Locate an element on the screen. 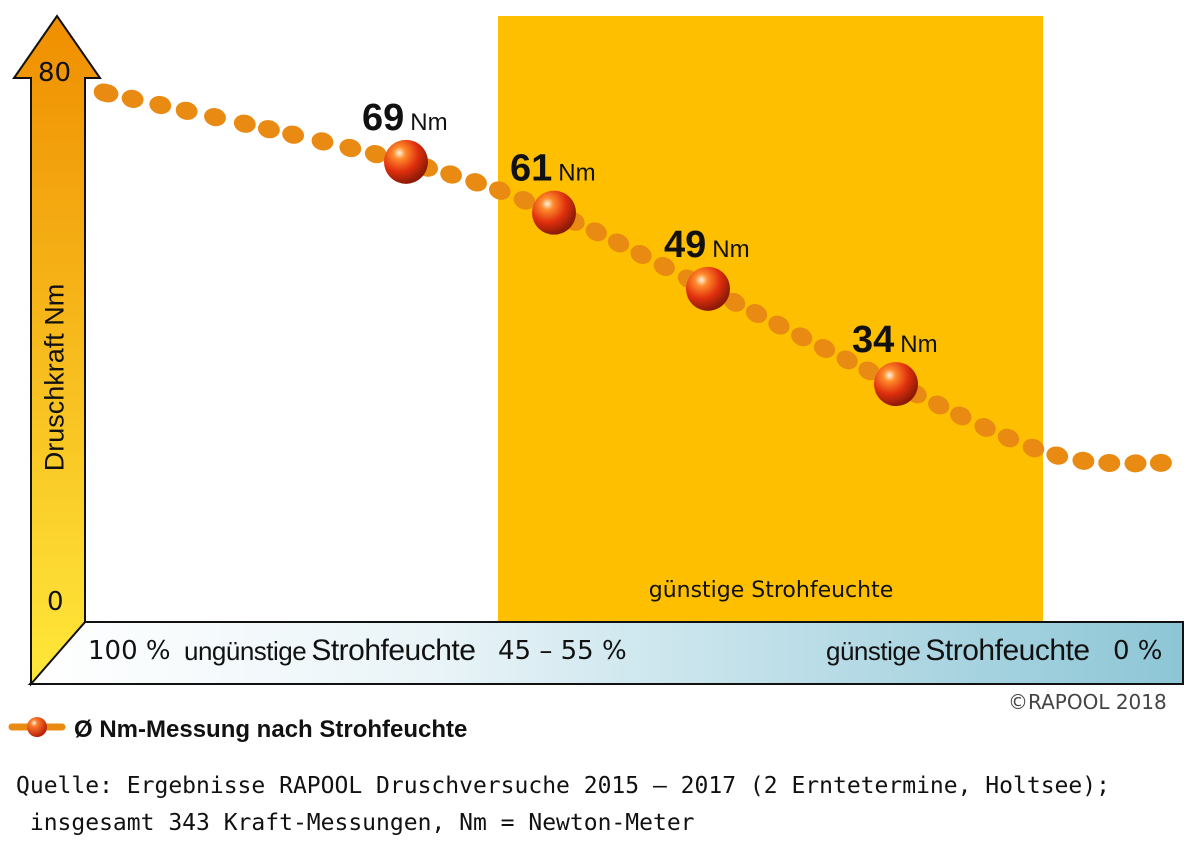  copyright: ©RAPOOL 2018 is located at coordinates (1087, 702).